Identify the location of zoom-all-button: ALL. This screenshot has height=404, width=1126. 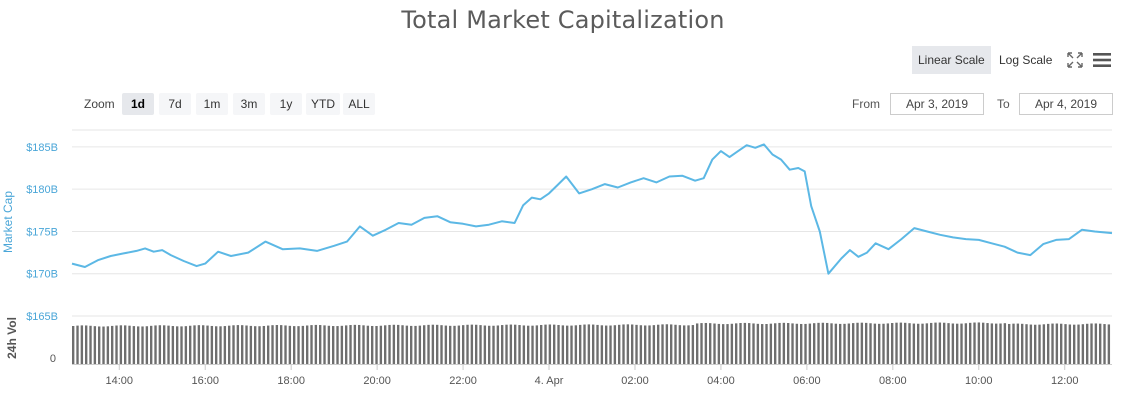
(359, 104).